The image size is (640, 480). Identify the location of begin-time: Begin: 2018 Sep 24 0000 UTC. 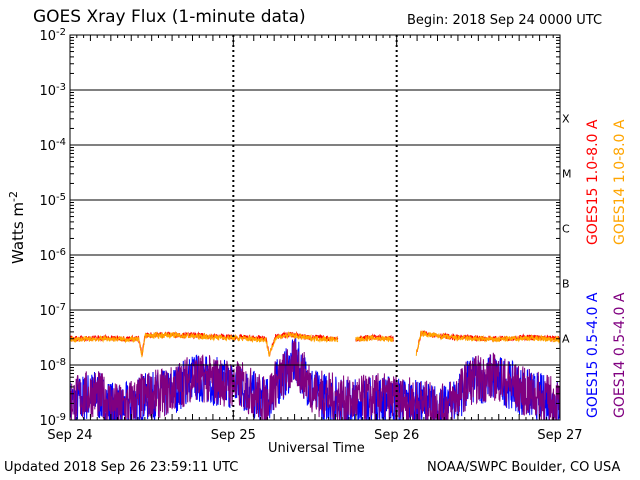
(505, 20).